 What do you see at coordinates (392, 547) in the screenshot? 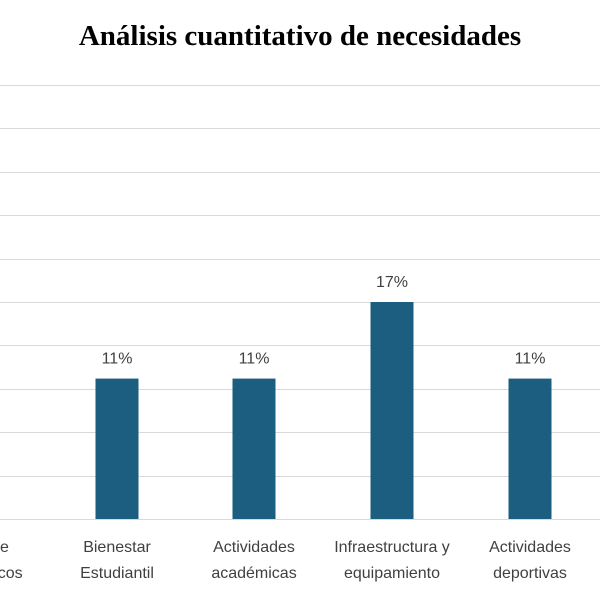
I see `category-label: Infraestructura y` at bounding box center [392, 547].